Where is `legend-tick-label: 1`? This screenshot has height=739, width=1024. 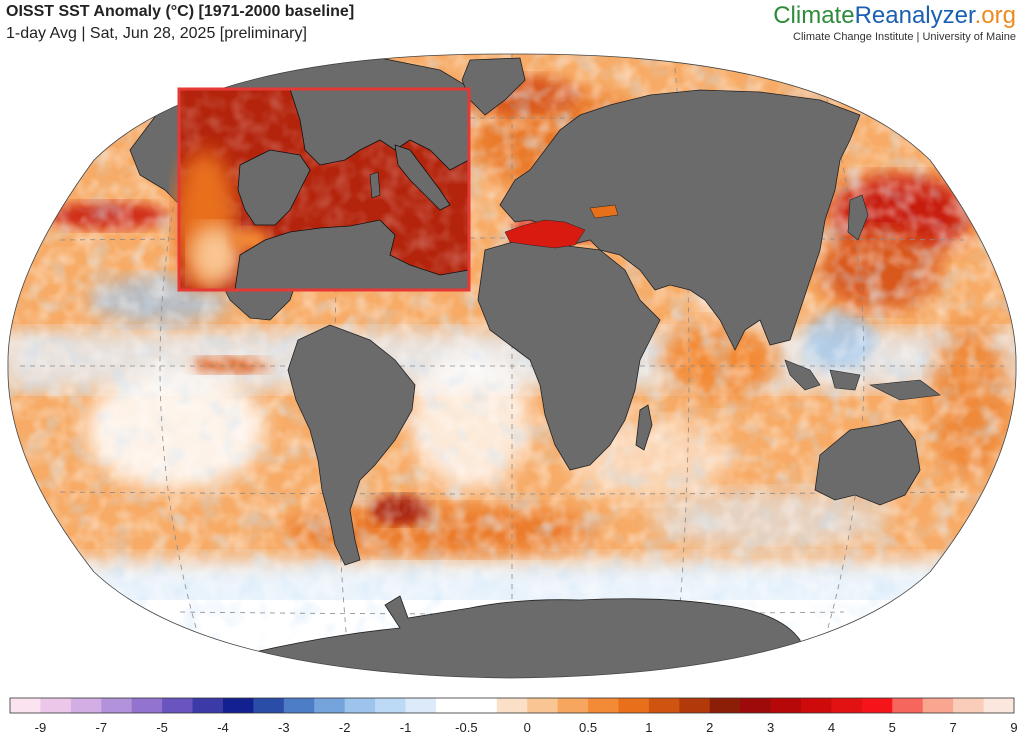
legend-tick-label: 1 is located at coordinates (648, 727).